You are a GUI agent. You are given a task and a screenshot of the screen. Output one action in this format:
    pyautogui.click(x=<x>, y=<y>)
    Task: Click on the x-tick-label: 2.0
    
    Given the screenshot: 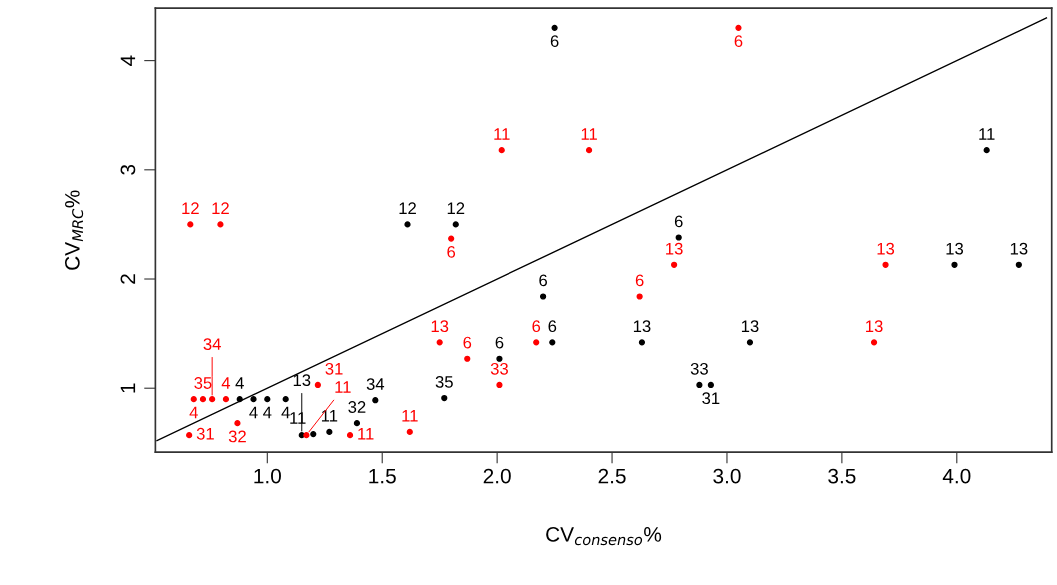 What is the action you would take?
    pyautogui.click(x=497, y=476)
    